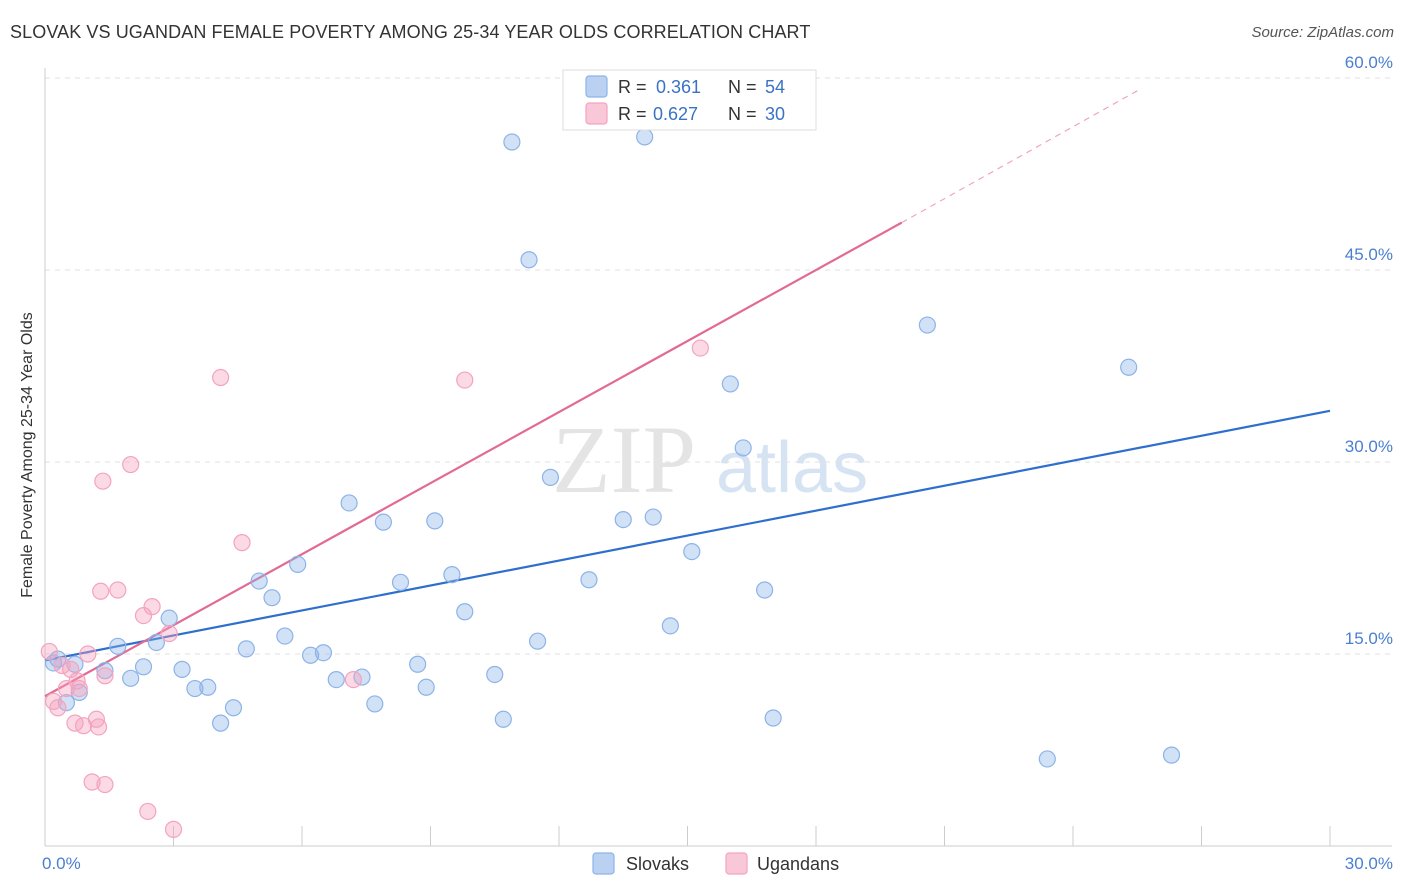  I want to click on y-tick-label: 60.0%, so click(1369, 62).